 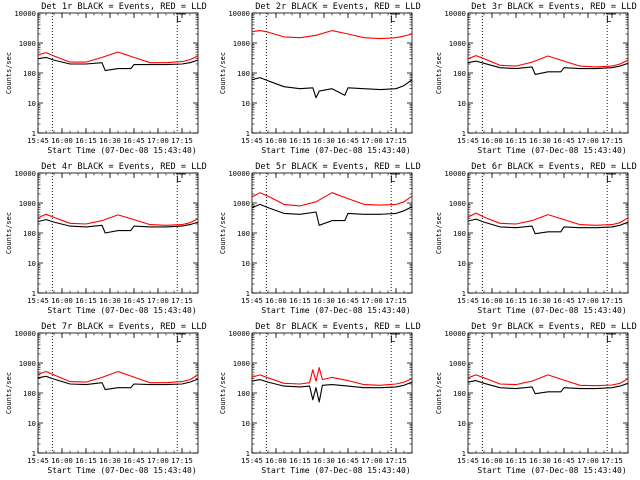 What do you see at coordinates (554, 327) in the screenshot?
I see `chart-title: Det 9r BLACK = Events, RED = LLD` at bounding box center [554, 327].